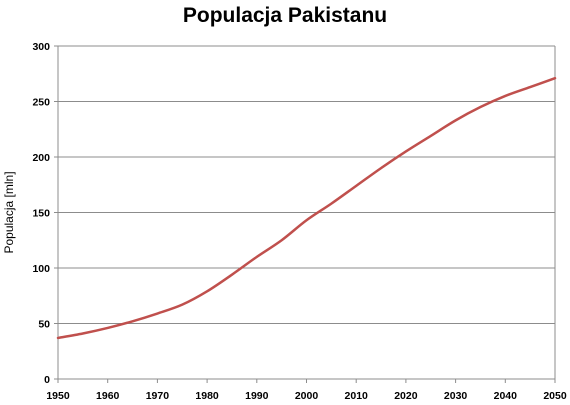 This screenshot has width=570, height=405. I want to click on x-tick-label: 1980, so click(207, 396).